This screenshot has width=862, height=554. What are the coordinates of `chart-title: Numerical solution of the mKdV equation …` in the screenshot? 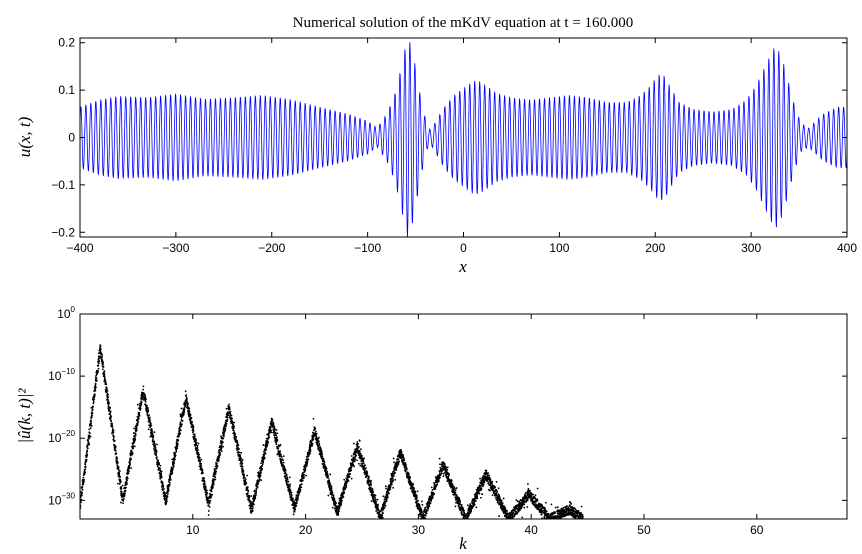 It's located at (463, 23).